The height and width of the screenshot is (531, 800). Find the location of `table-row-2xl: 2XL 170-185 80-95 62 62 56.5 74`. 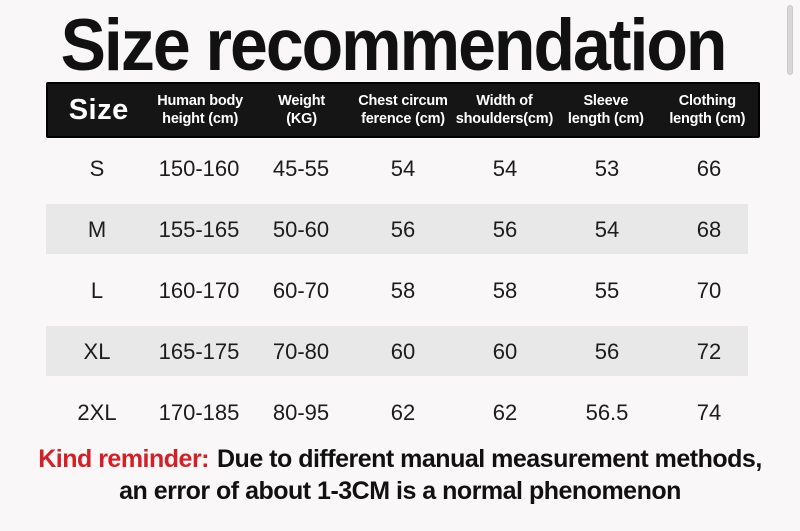

table-row-2xl: 2XL 170-185 80-95 62 62 56.5 74 is located at coordinates (403, 412).